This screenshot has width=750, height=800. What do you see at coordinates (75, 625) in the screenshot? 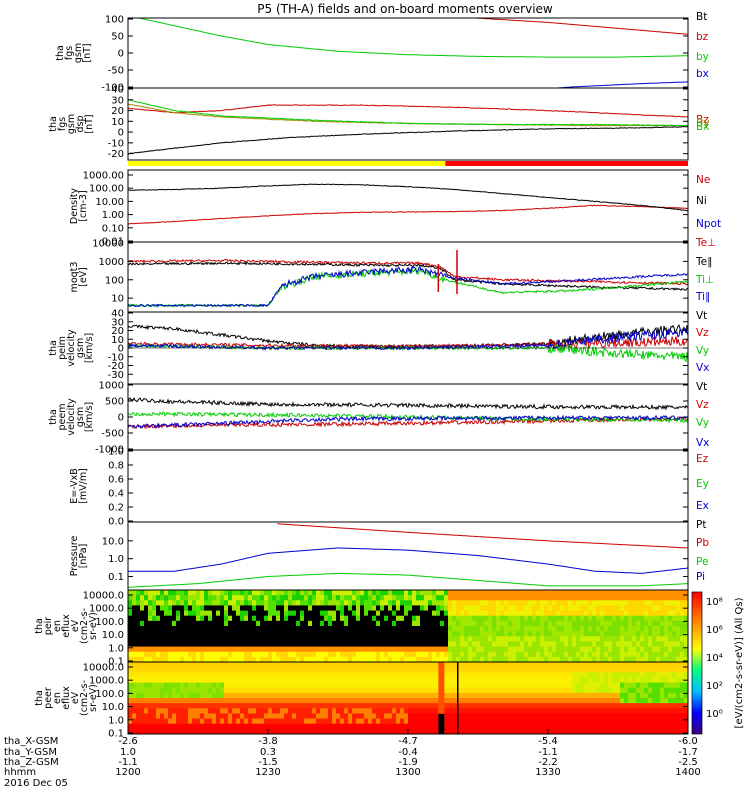
I see `y-axis-label-line: eV` at bounding box center [75, 625].